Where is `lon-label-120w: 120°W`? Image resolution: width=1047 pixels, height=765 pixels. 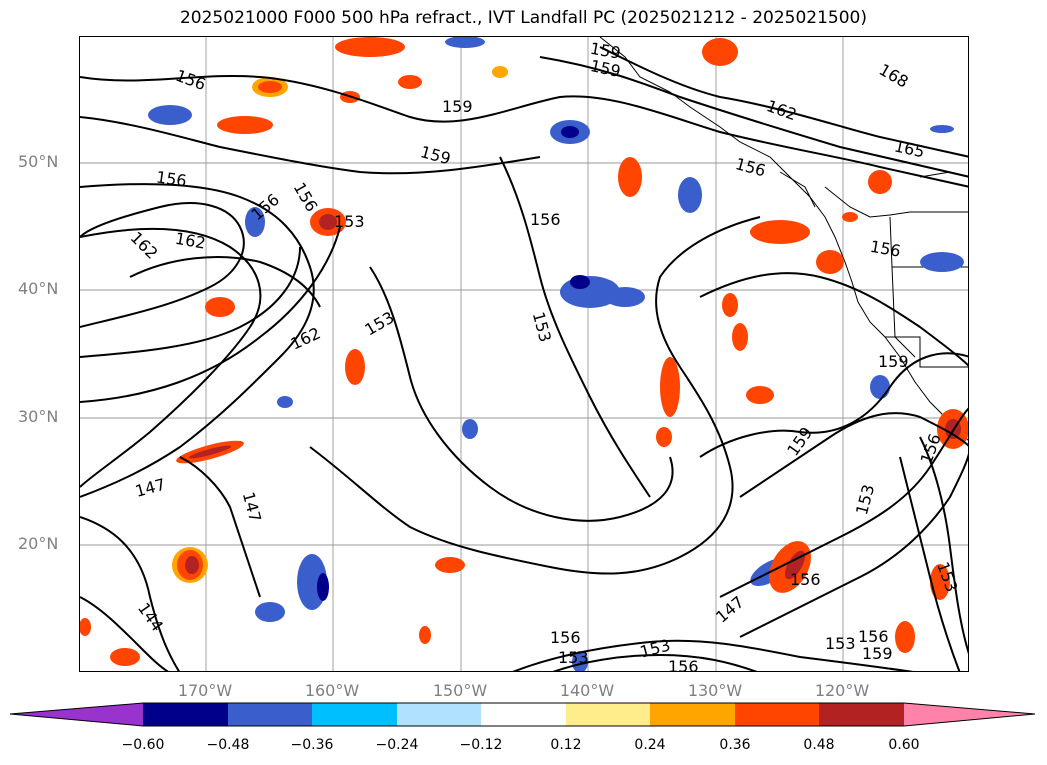 lon-label-120w: 120°W is located at coordinates (842, 690).